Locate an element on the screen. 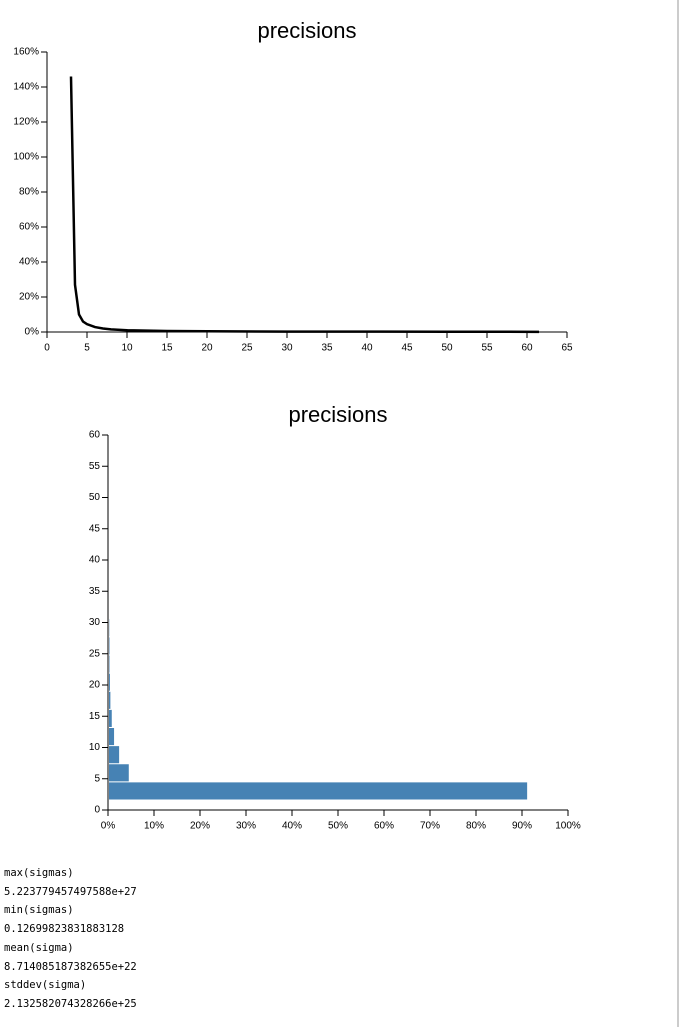  x-tick-label: 40 is located at coordinates (367, 348).